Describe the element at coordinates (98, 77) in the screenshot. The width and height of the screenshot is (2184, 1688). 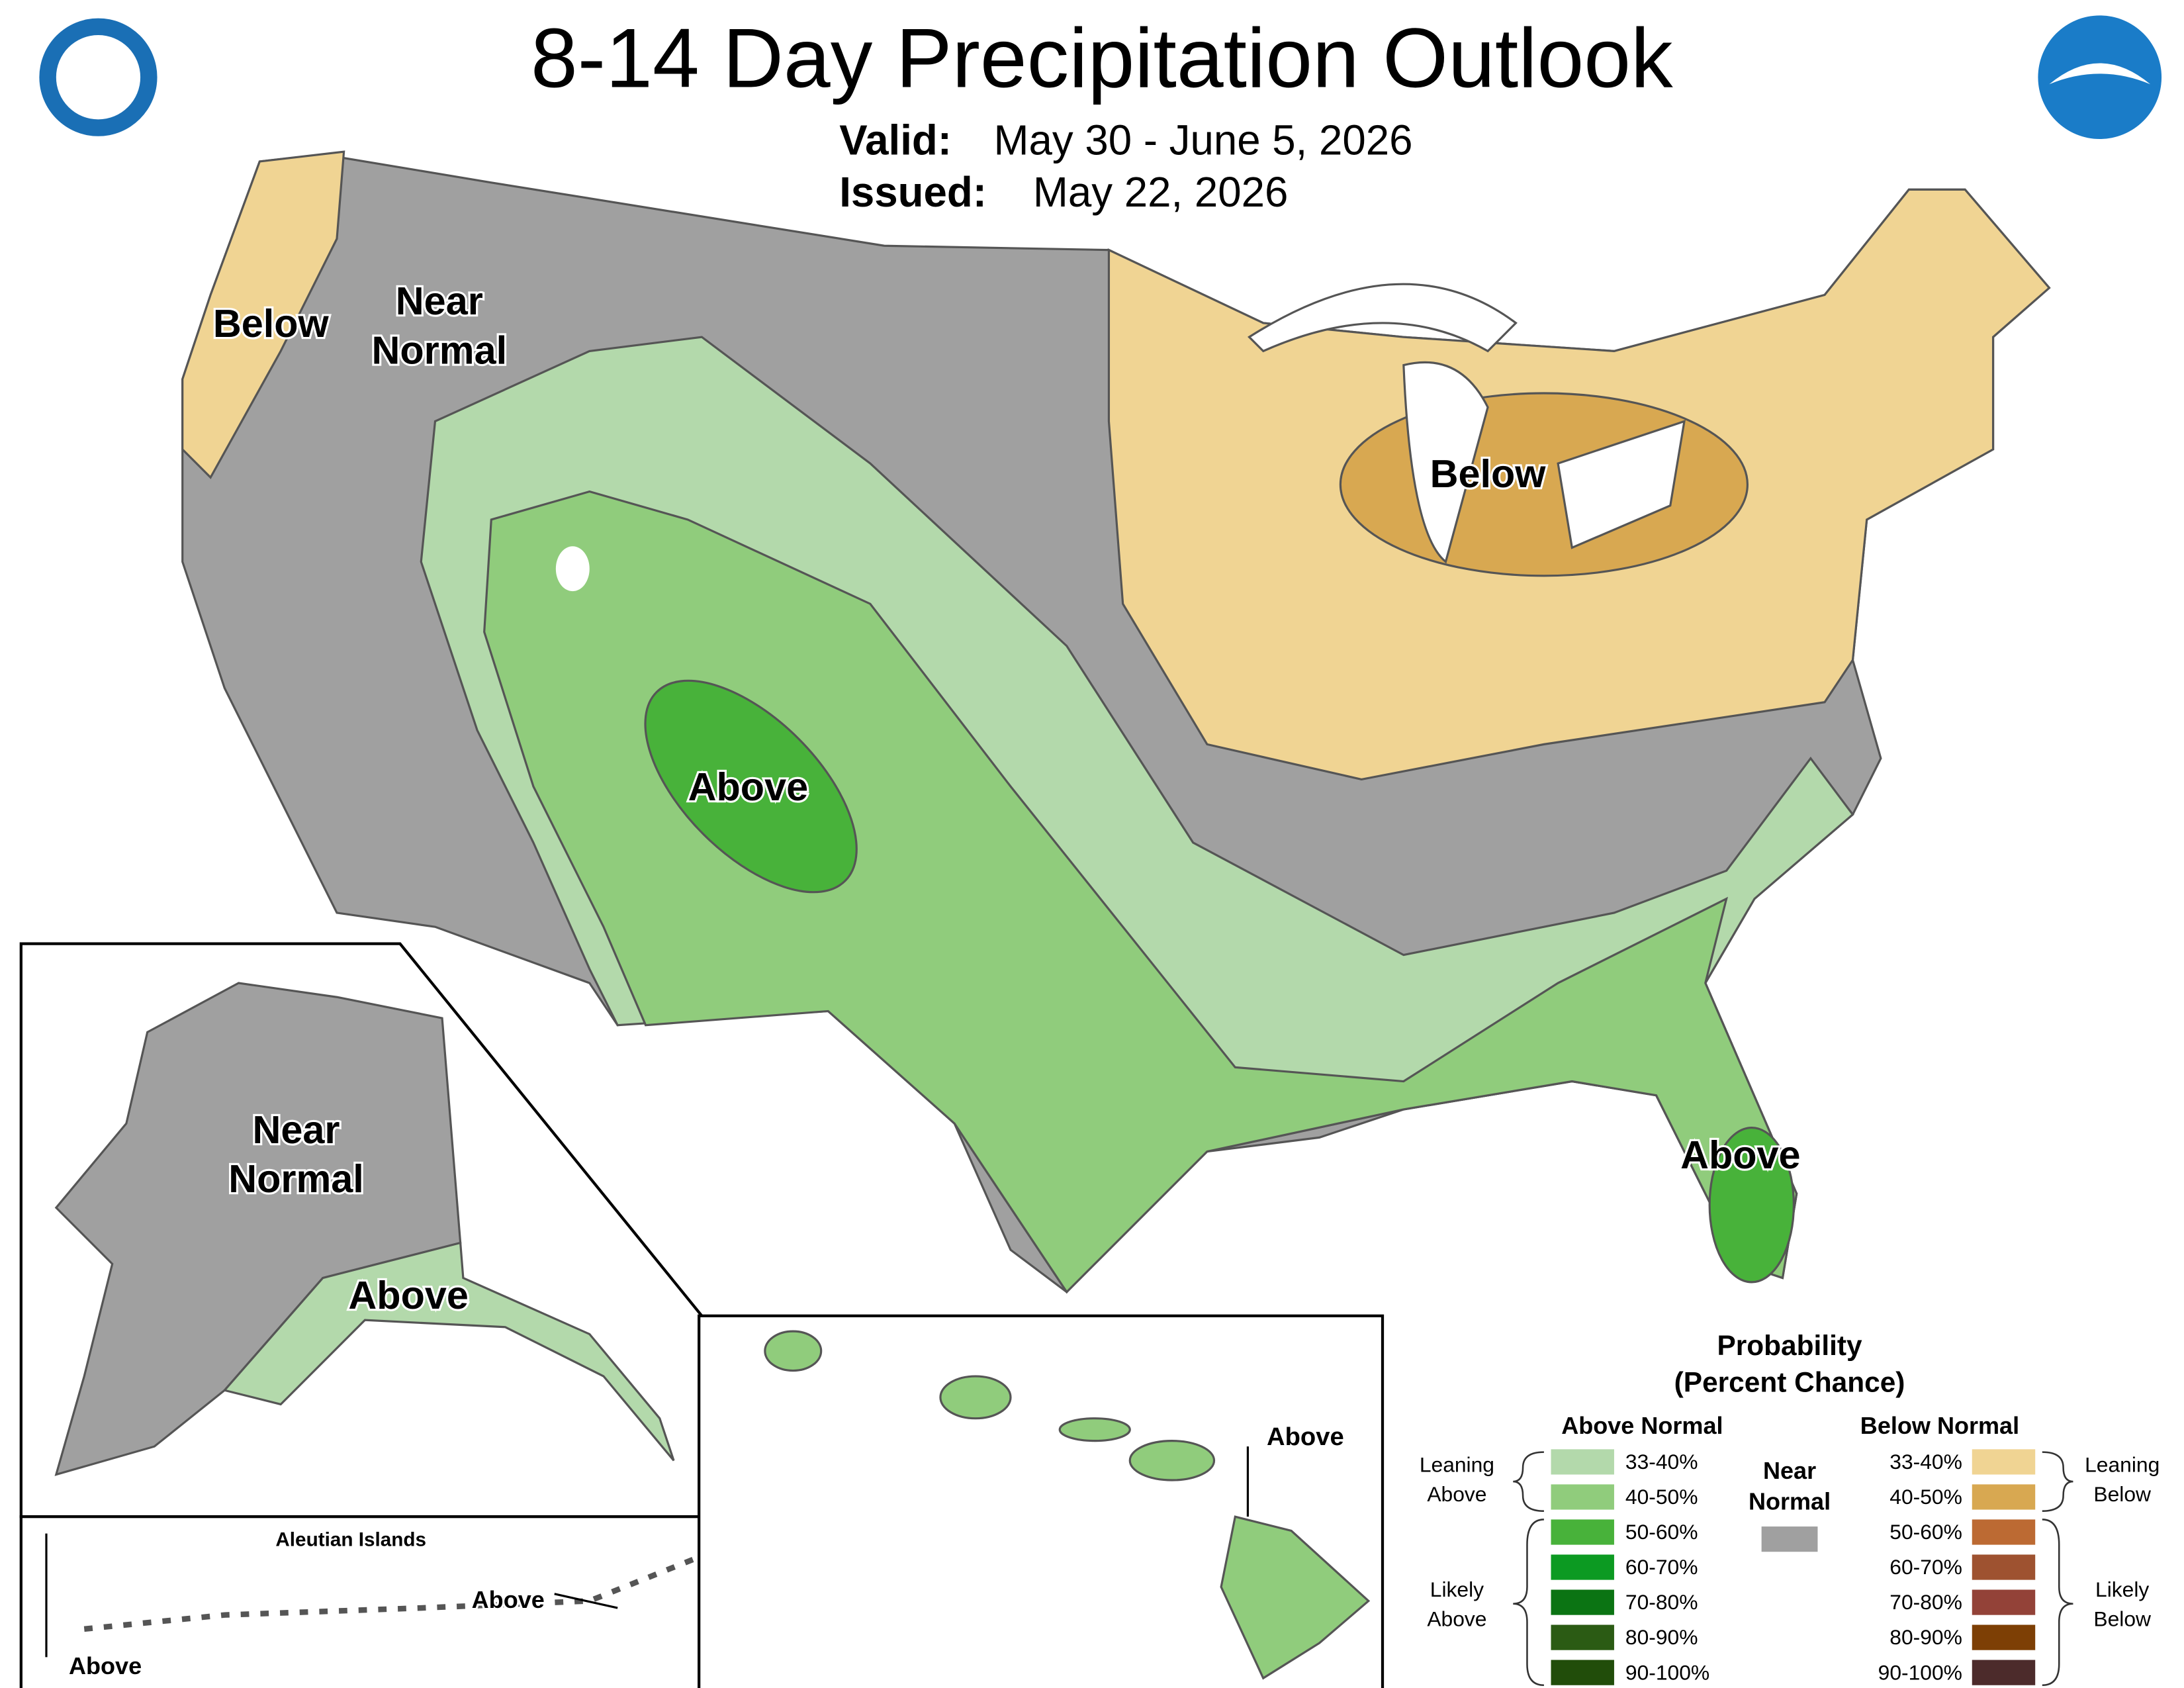
I see `commerce-logo-inner` at that location.